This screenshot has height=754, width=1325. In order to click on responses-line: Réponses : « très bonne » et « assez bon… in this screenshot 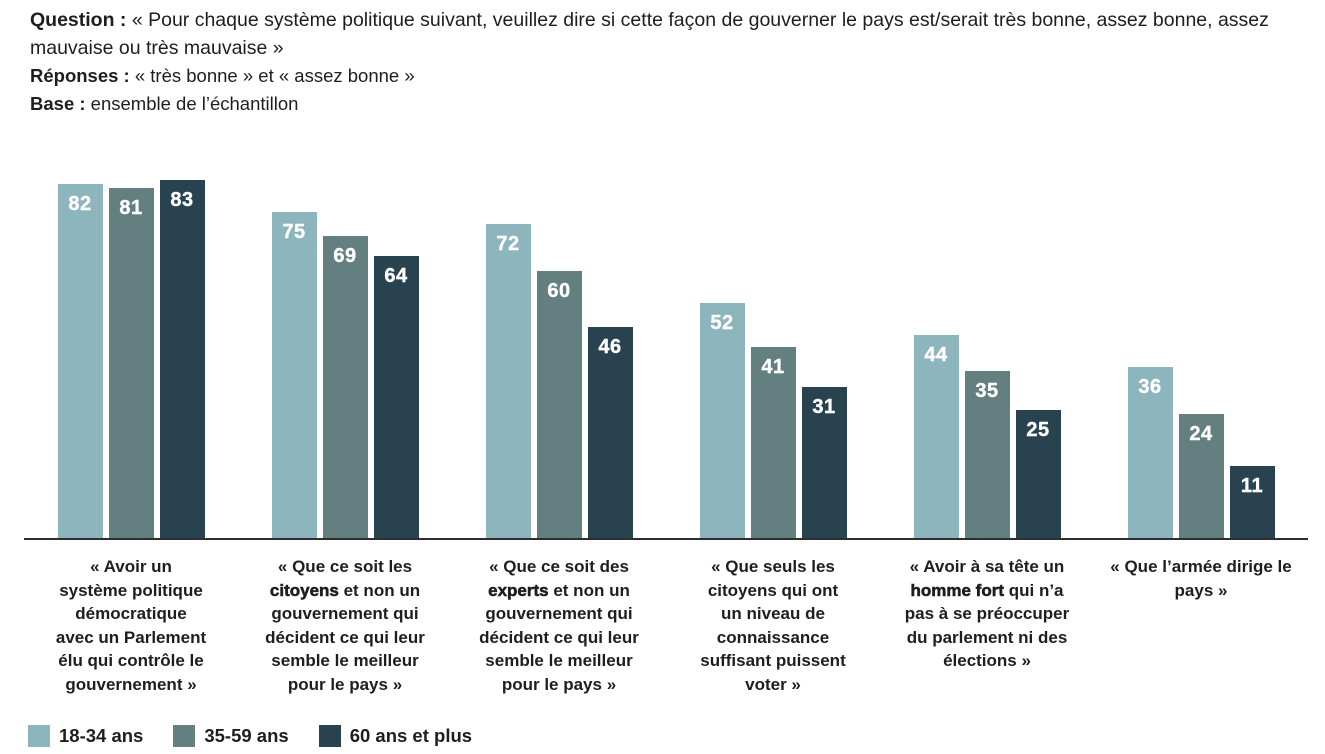, I will do `click(663, 76)`.